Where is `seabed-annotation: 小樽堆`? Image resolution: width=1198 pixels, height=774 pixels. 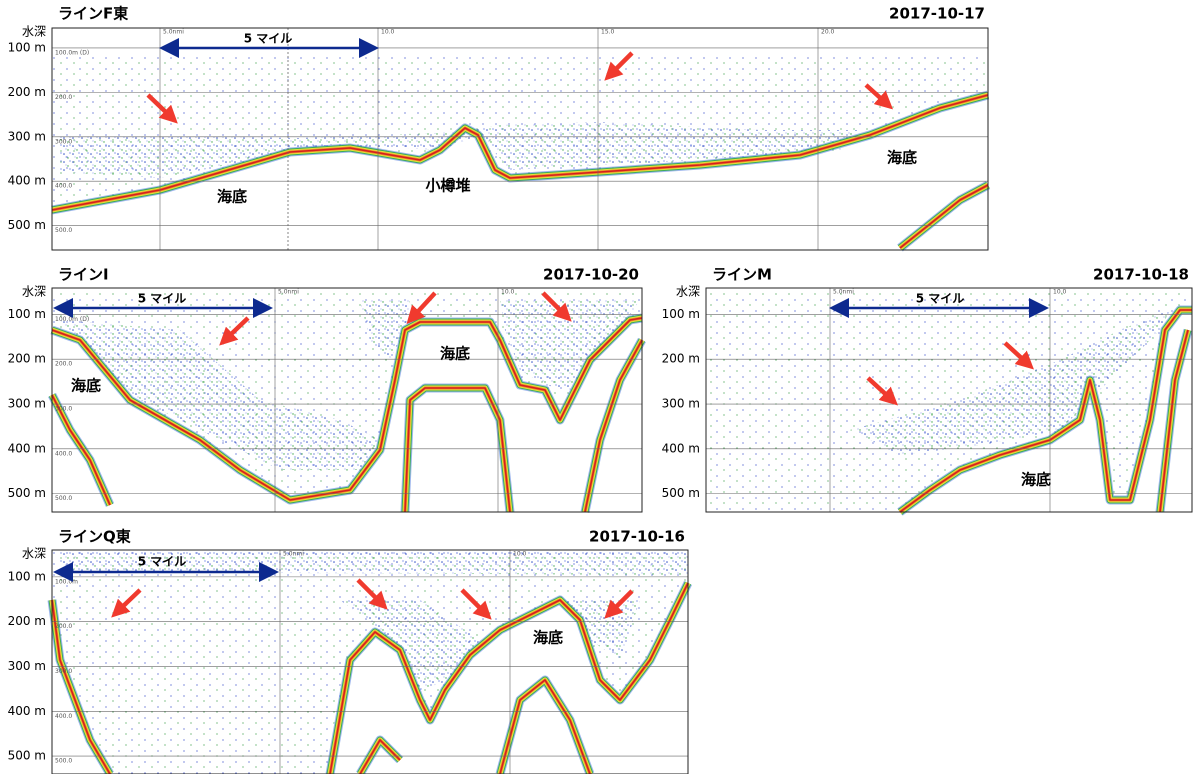 seabed-annotation: 小樽堆 is located at coordinates (447, 186).